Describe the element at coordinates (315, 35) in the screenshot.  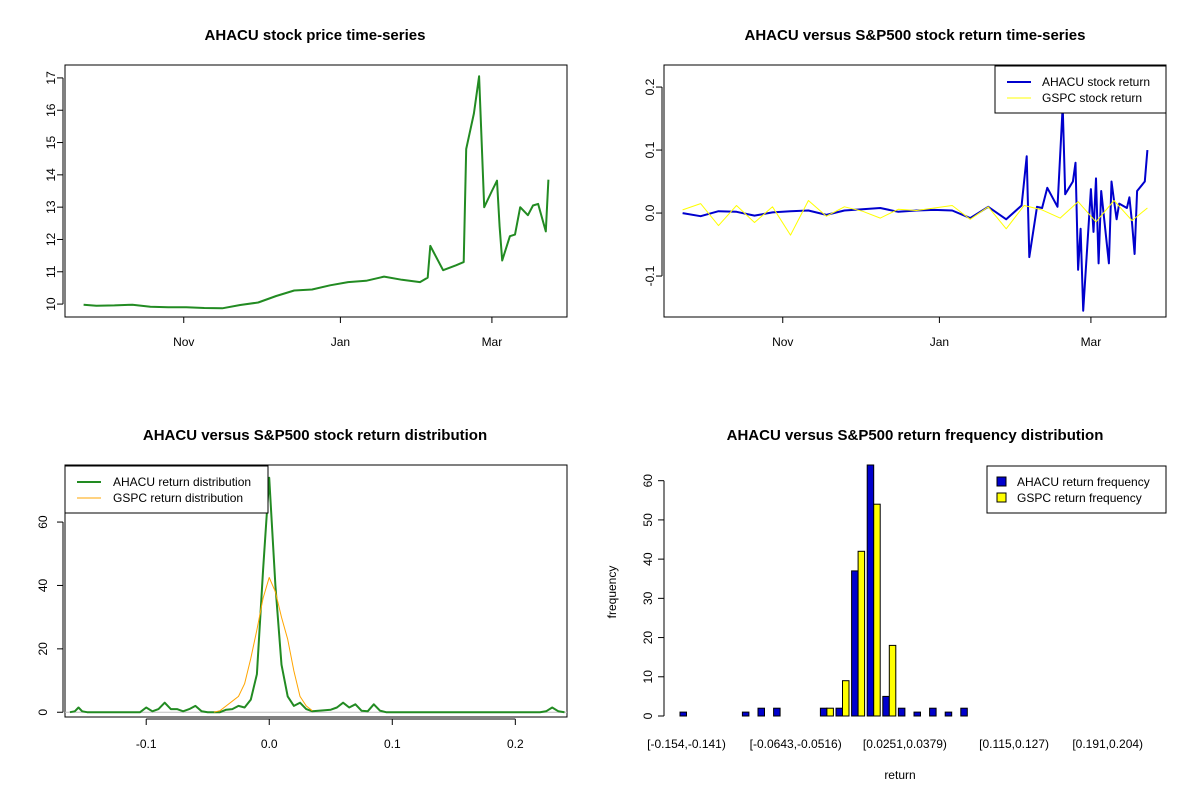
I see `chart-title: AHACU stock price time-series` at that location.